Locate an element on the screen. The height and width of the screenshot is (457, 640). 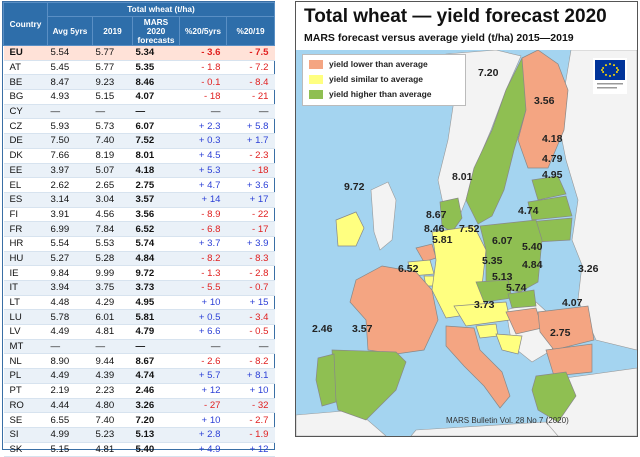
cell-country: EL is located at coordinates (25, 185).